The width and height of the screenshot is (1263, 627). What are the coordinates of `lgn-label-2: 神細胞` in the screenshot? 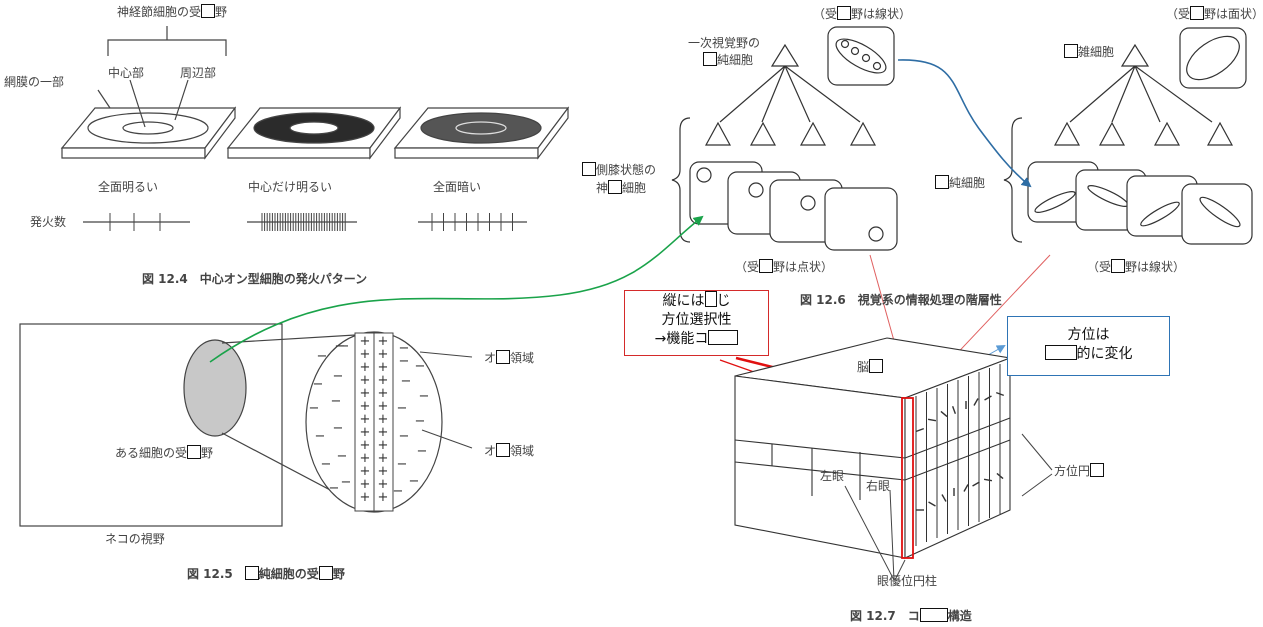 It's located at (621, 187).